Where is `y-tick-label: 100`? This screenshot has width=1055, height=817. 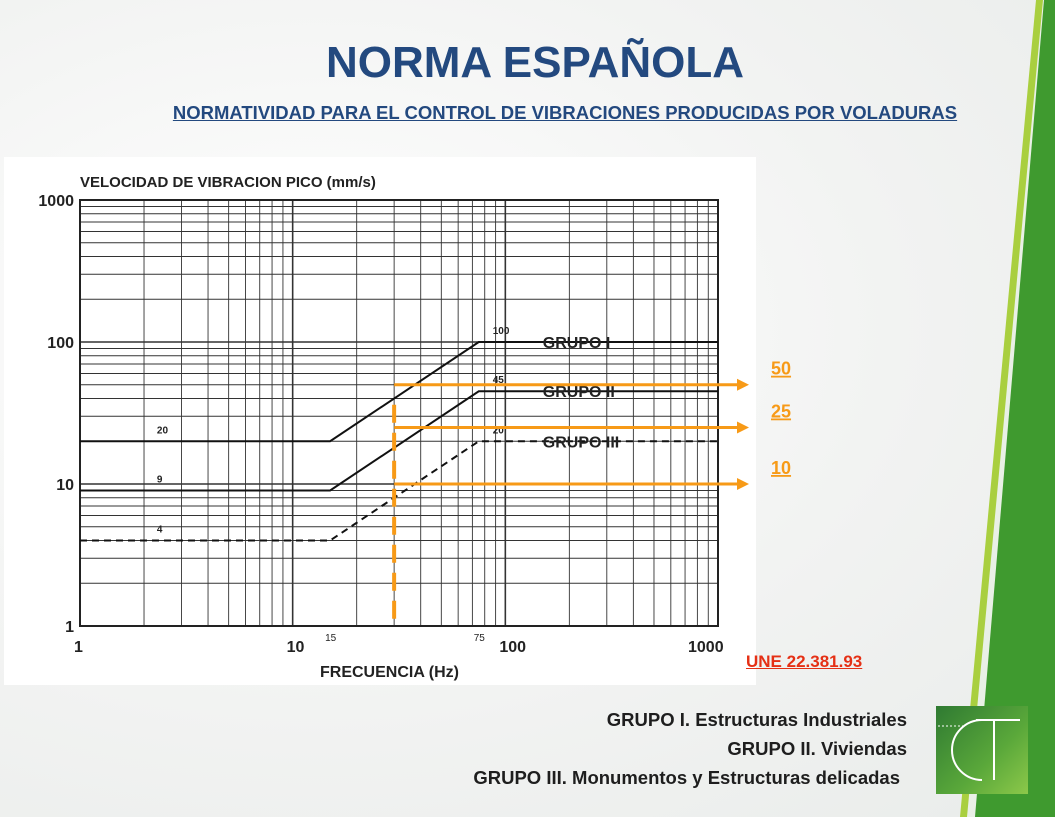
y-tick-label: 100 is located at coordinates (60, 343).